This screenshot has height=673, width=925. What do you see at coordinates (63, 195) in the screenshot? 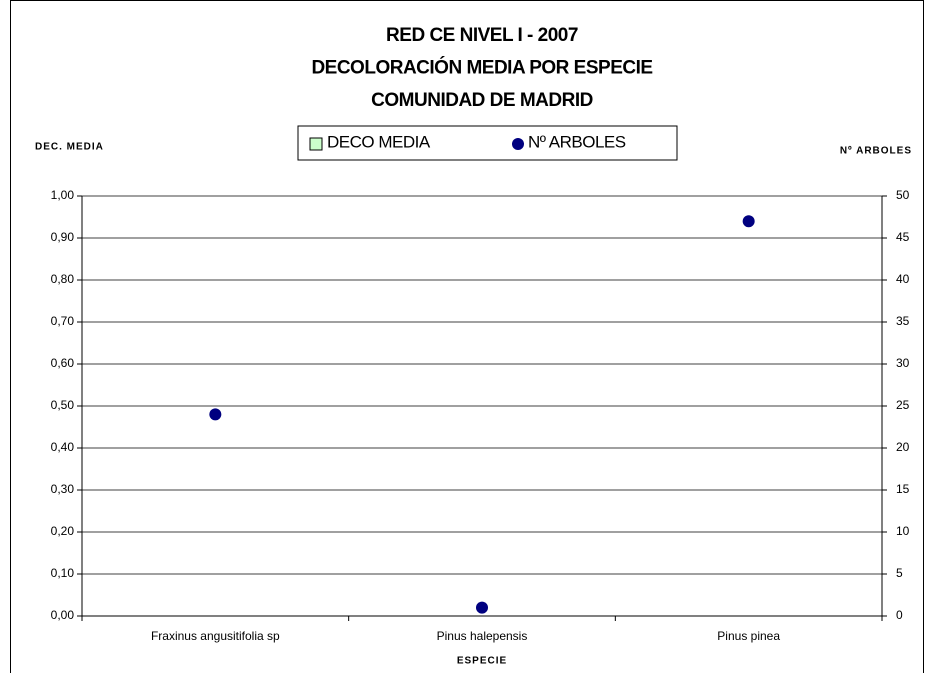
I see `y-tick-label: 1,00` at bounding box center [63, 195].